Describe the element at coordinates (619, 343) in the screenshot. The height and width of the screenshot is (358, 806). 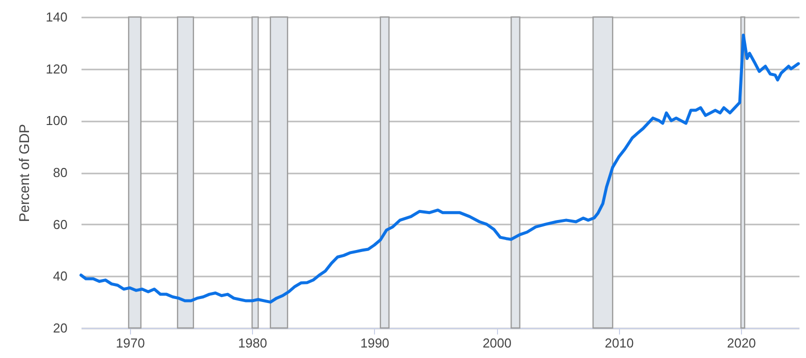
I see `x-tick-label: 2010` at that location.